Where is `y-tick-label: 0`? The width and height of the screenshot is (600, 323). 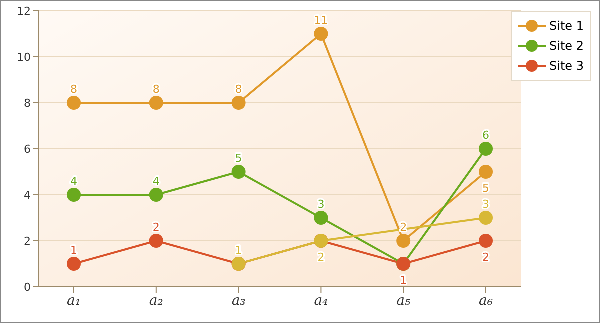
y-tick-label: 0 is located at coordinates (27, 287).